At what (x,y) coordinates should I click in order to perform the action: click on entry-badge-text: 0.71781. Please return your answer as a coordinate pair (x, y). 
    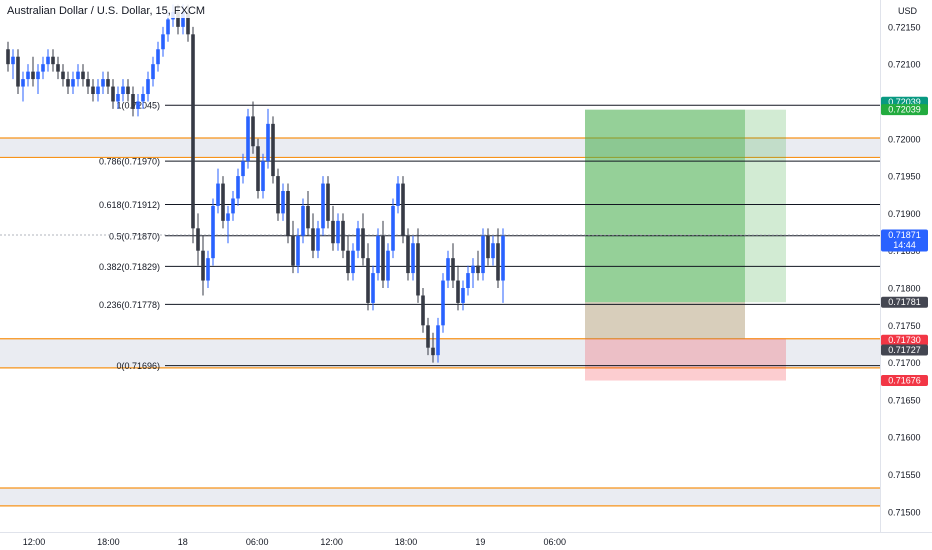
    Looking at the image, I should click on (904, 302).